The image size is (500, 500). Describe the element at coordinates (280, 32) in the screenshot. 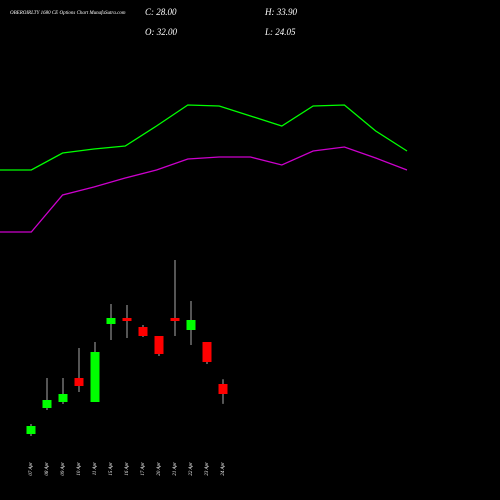

I see `ohlc-low: L: 24.05` at that location.